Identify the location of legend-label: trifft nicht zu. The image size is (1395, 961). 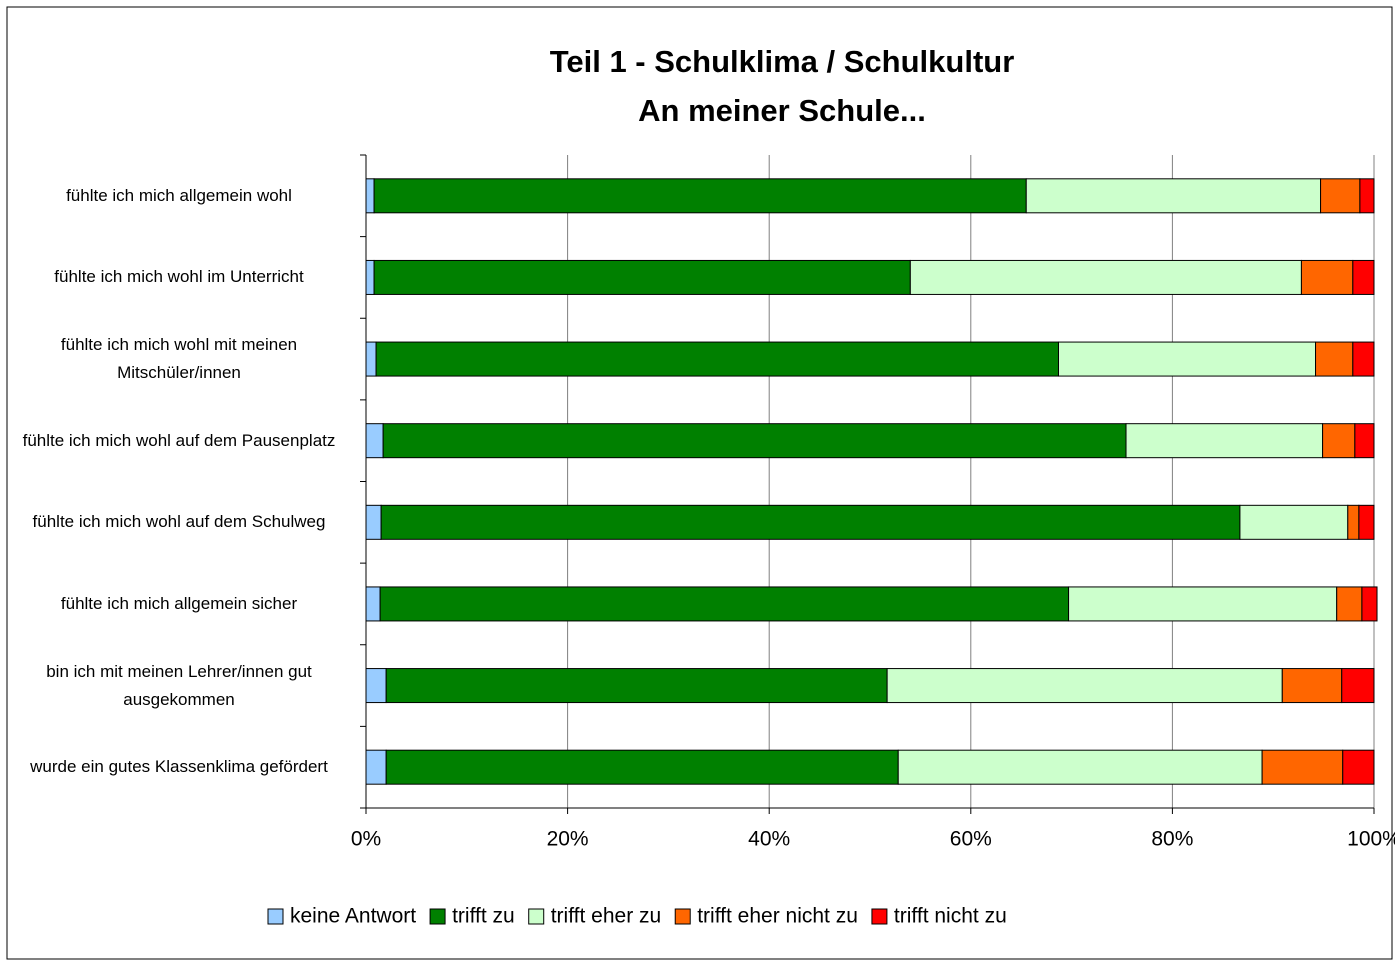
(950, 916).